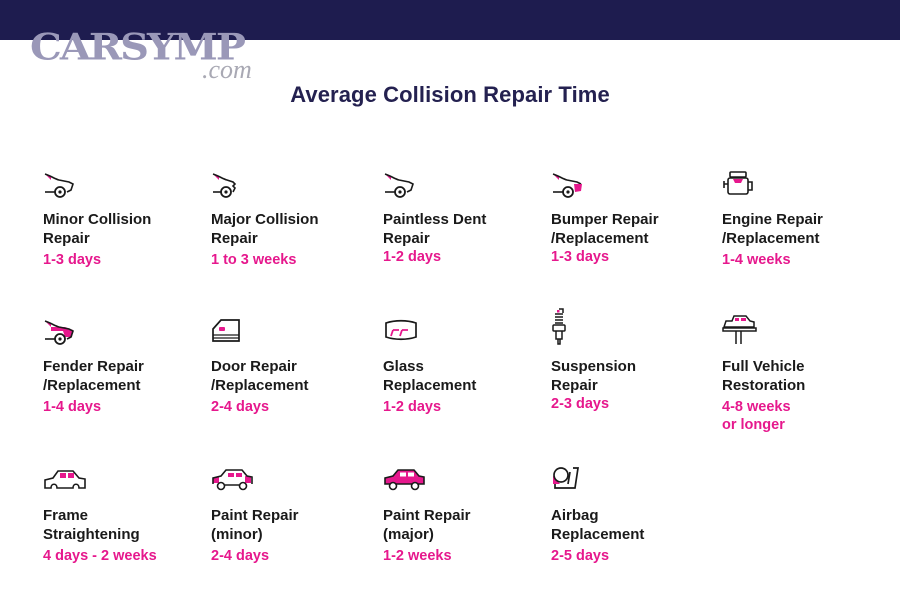 The height and width of the screenshot is (616, 900). Describe the element at coordinates (125, 219) in the screenshot. I see `repair-item-minor-collision: Minor Collision Repair 1-3 days` at that location.